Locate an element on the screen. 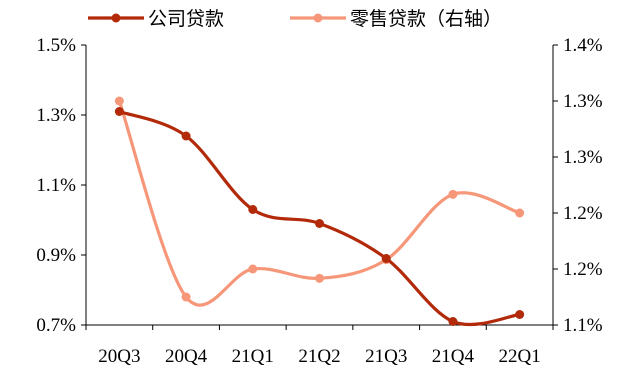 This screenshot has width=631, height=372. legend: 公司贷款 零售贷款（右轴） is located at coordinates (295, 19).